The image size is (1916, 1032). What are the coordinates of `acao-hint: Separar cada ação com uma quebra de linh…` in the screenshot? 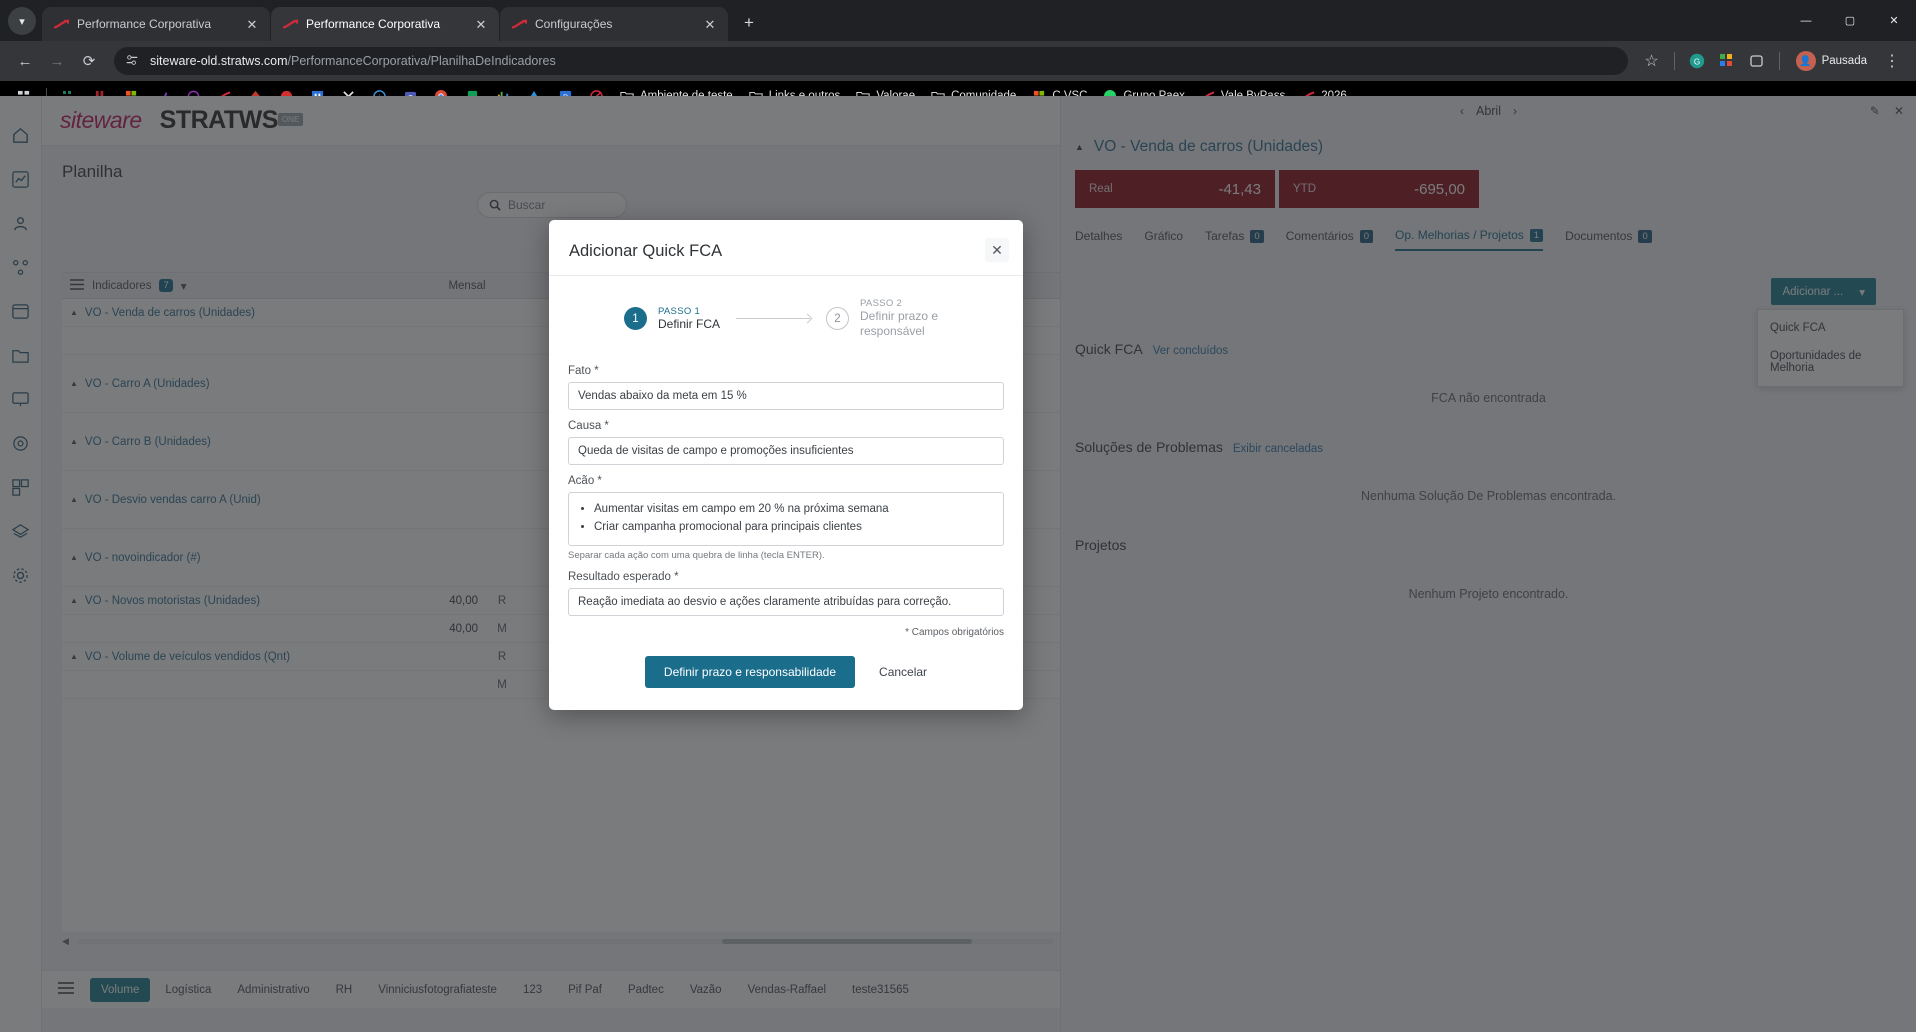 It's located at (696, 555).